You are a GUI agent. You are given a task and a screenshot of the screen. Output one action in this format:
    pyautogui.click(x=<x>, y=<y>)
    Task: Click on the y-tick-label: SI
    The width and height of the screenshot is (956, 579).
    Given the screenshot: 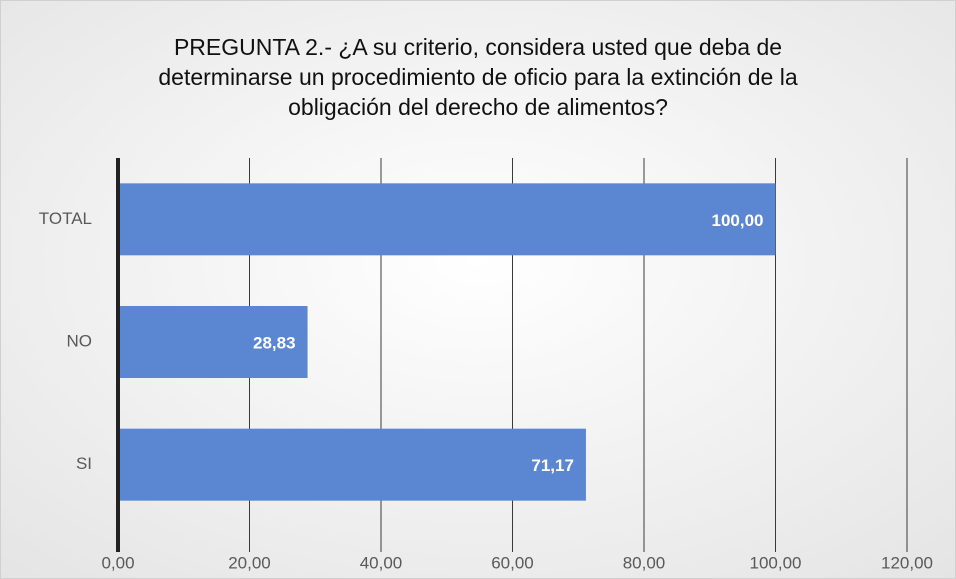 What is the action you would take?
    pyautogui.click(x=84, y=463)
    